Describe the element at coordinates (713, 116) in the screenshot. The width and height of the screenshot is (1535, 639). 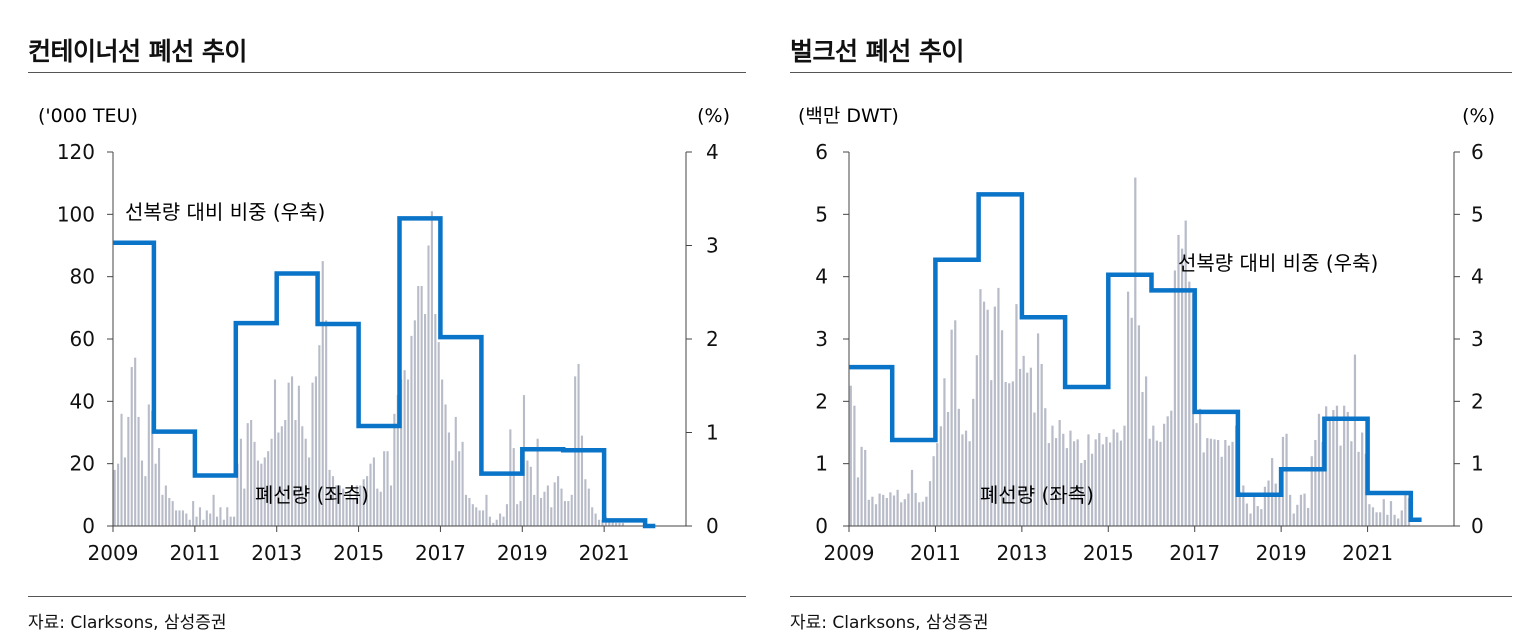
I see `right-axis-unit: (%)` at that location.